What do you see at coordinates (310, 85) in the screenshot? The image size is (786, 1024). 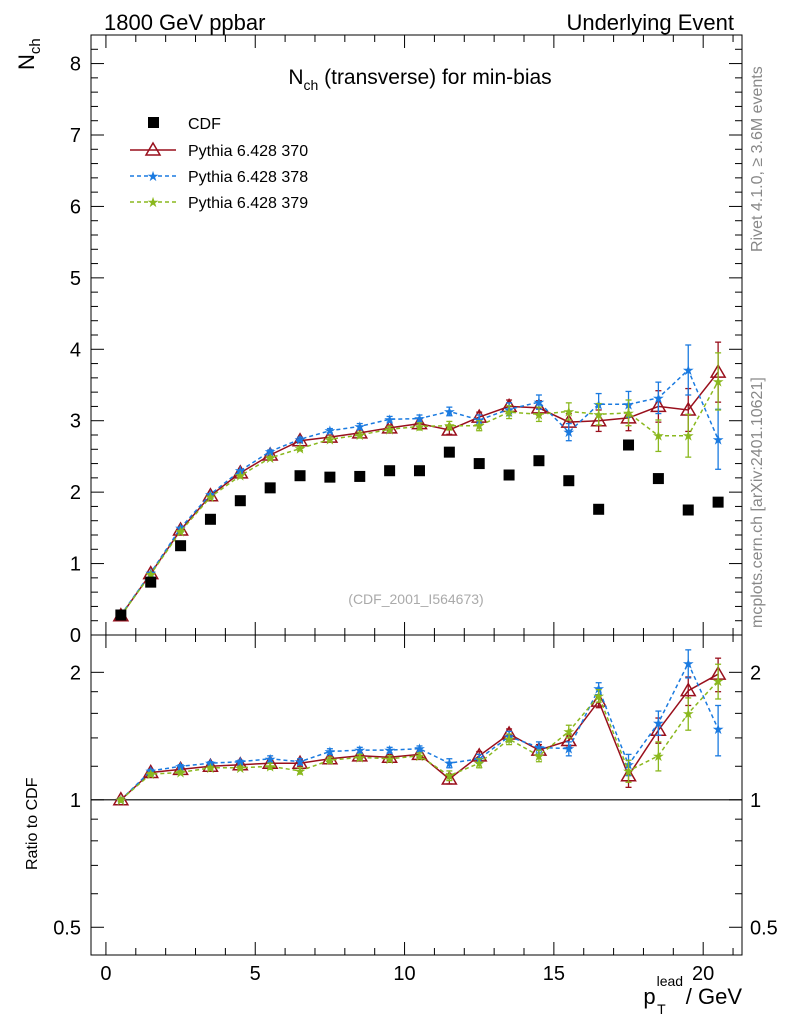 I see `chart-title-sub: ch` at bounding box center [310, 85].